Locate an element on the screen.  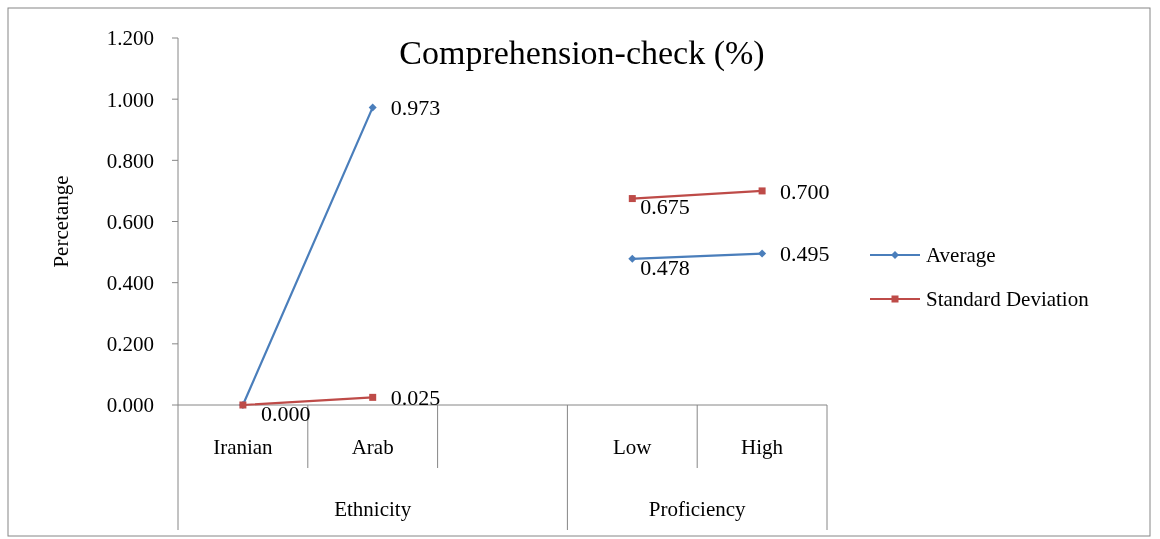
y-tick-label: 0.200 is located at coordinates (130, 344).